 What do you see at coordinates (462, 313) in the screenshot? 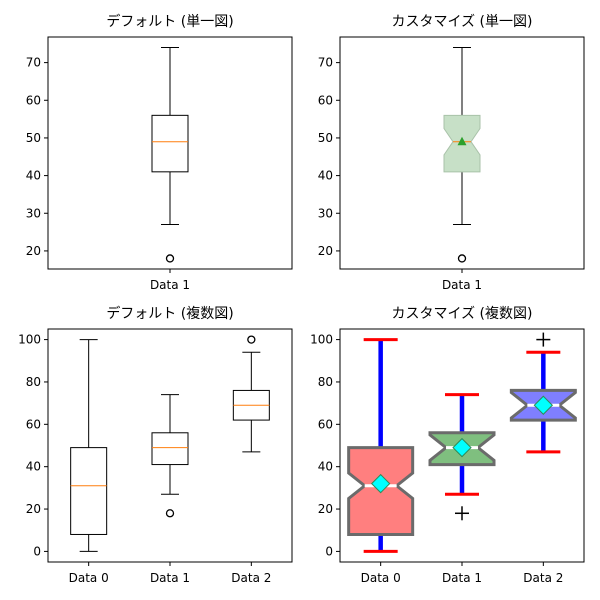
I see `panel-title: カスタマイズ (複数図)` at bounding box center [462, 313].